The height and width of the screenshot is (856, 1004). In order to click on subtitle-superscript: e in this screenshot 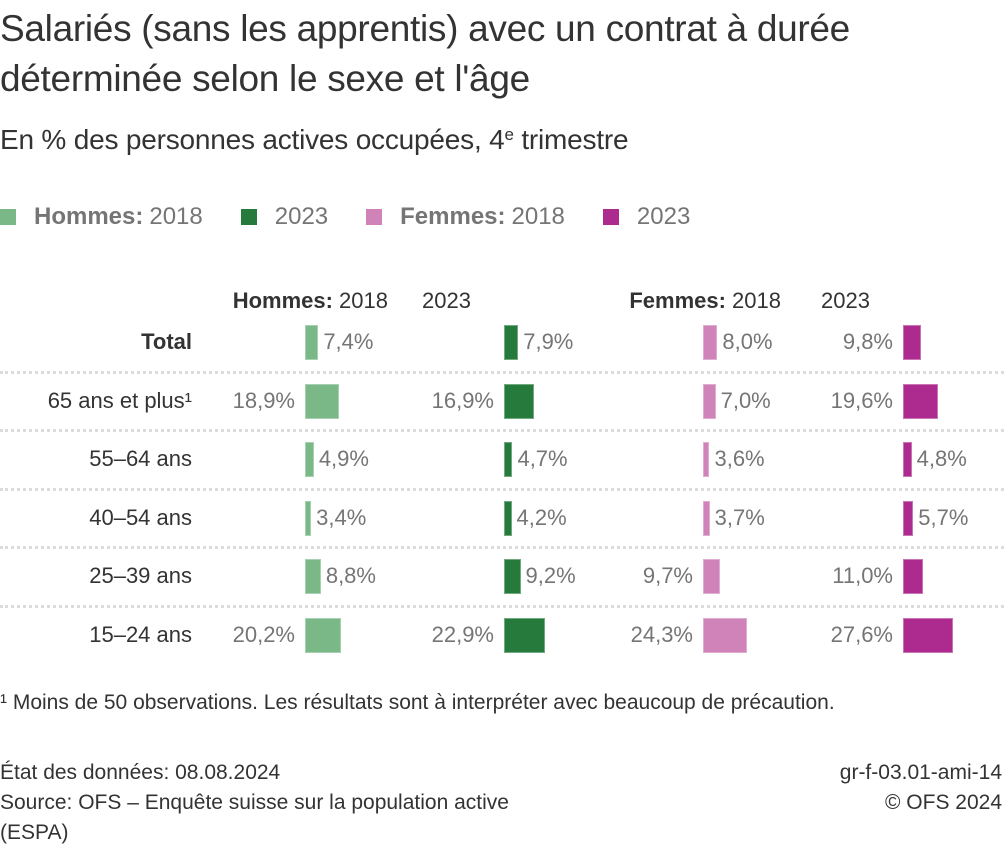, I will do `click(509, 134)`.